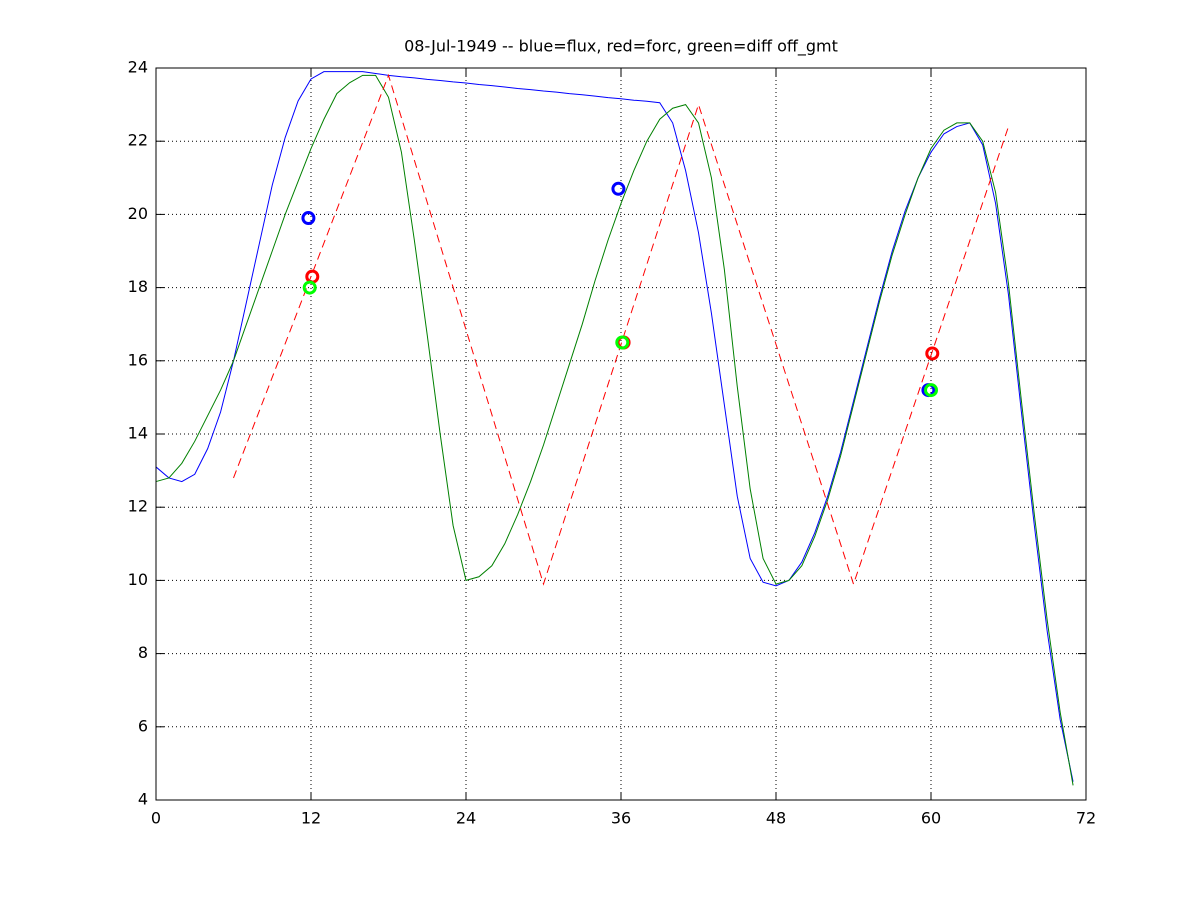 The image size is (1200, 900). What do you see at coordinates (621, 818) in the screenshot?
I see `x-tick-label: 36` at bounding box center [621, 818].